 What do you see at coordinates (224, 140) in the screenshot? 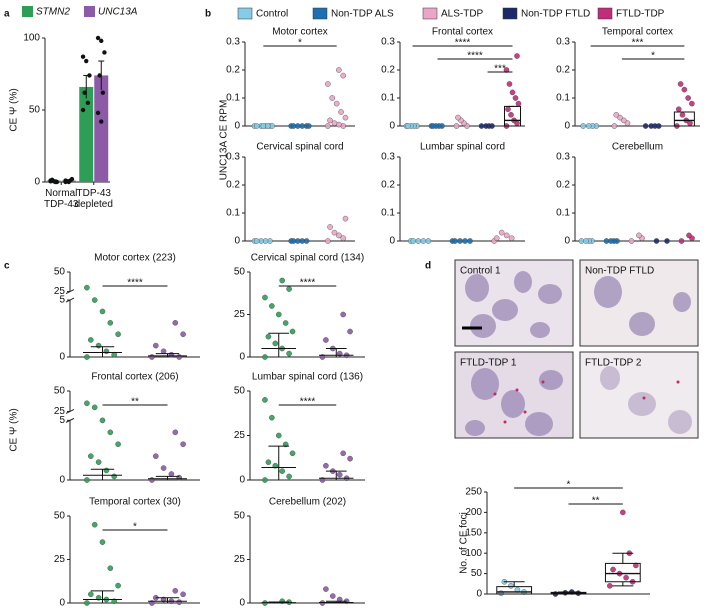
I see `y-axis-label: UNC13A CE RPM` at bounding box center [224, 140].